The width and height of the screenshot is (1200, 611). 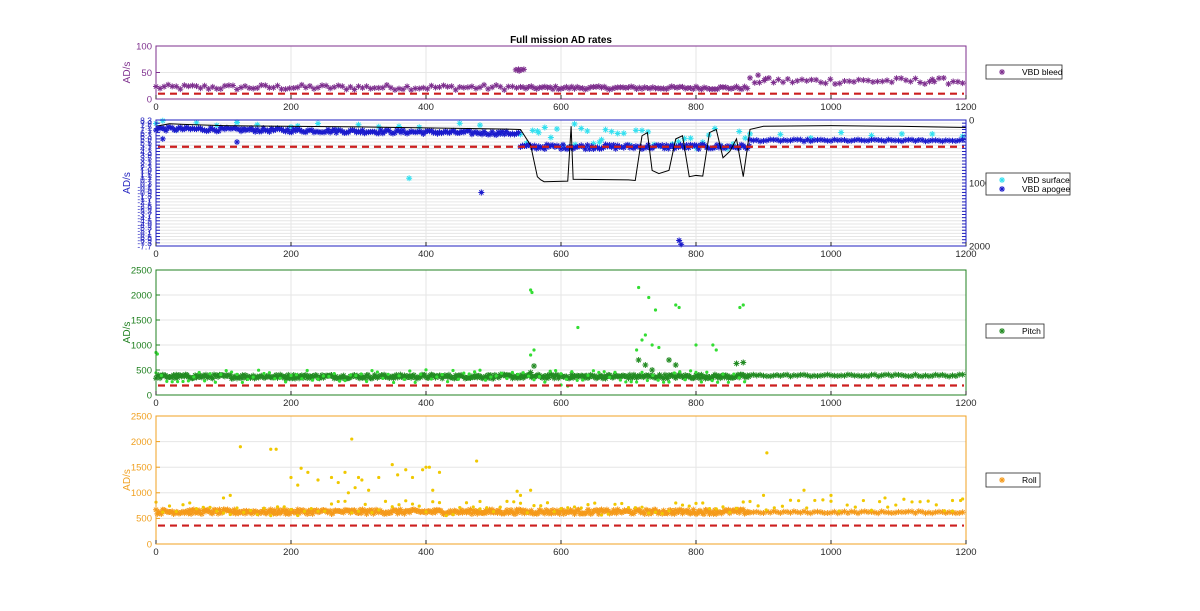 What do you see at coordinates (127, 333) in the screenshot?
I see `y-axis-label: AD/s` at bounding box center [127, 333].